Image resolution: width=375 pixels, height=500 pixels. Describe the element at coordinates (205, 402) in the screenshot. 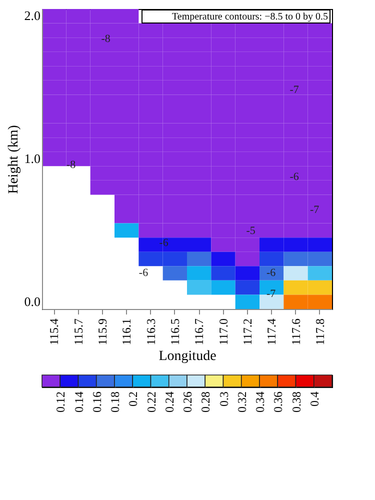

I see `color-bar-label: 0.28` at that location.